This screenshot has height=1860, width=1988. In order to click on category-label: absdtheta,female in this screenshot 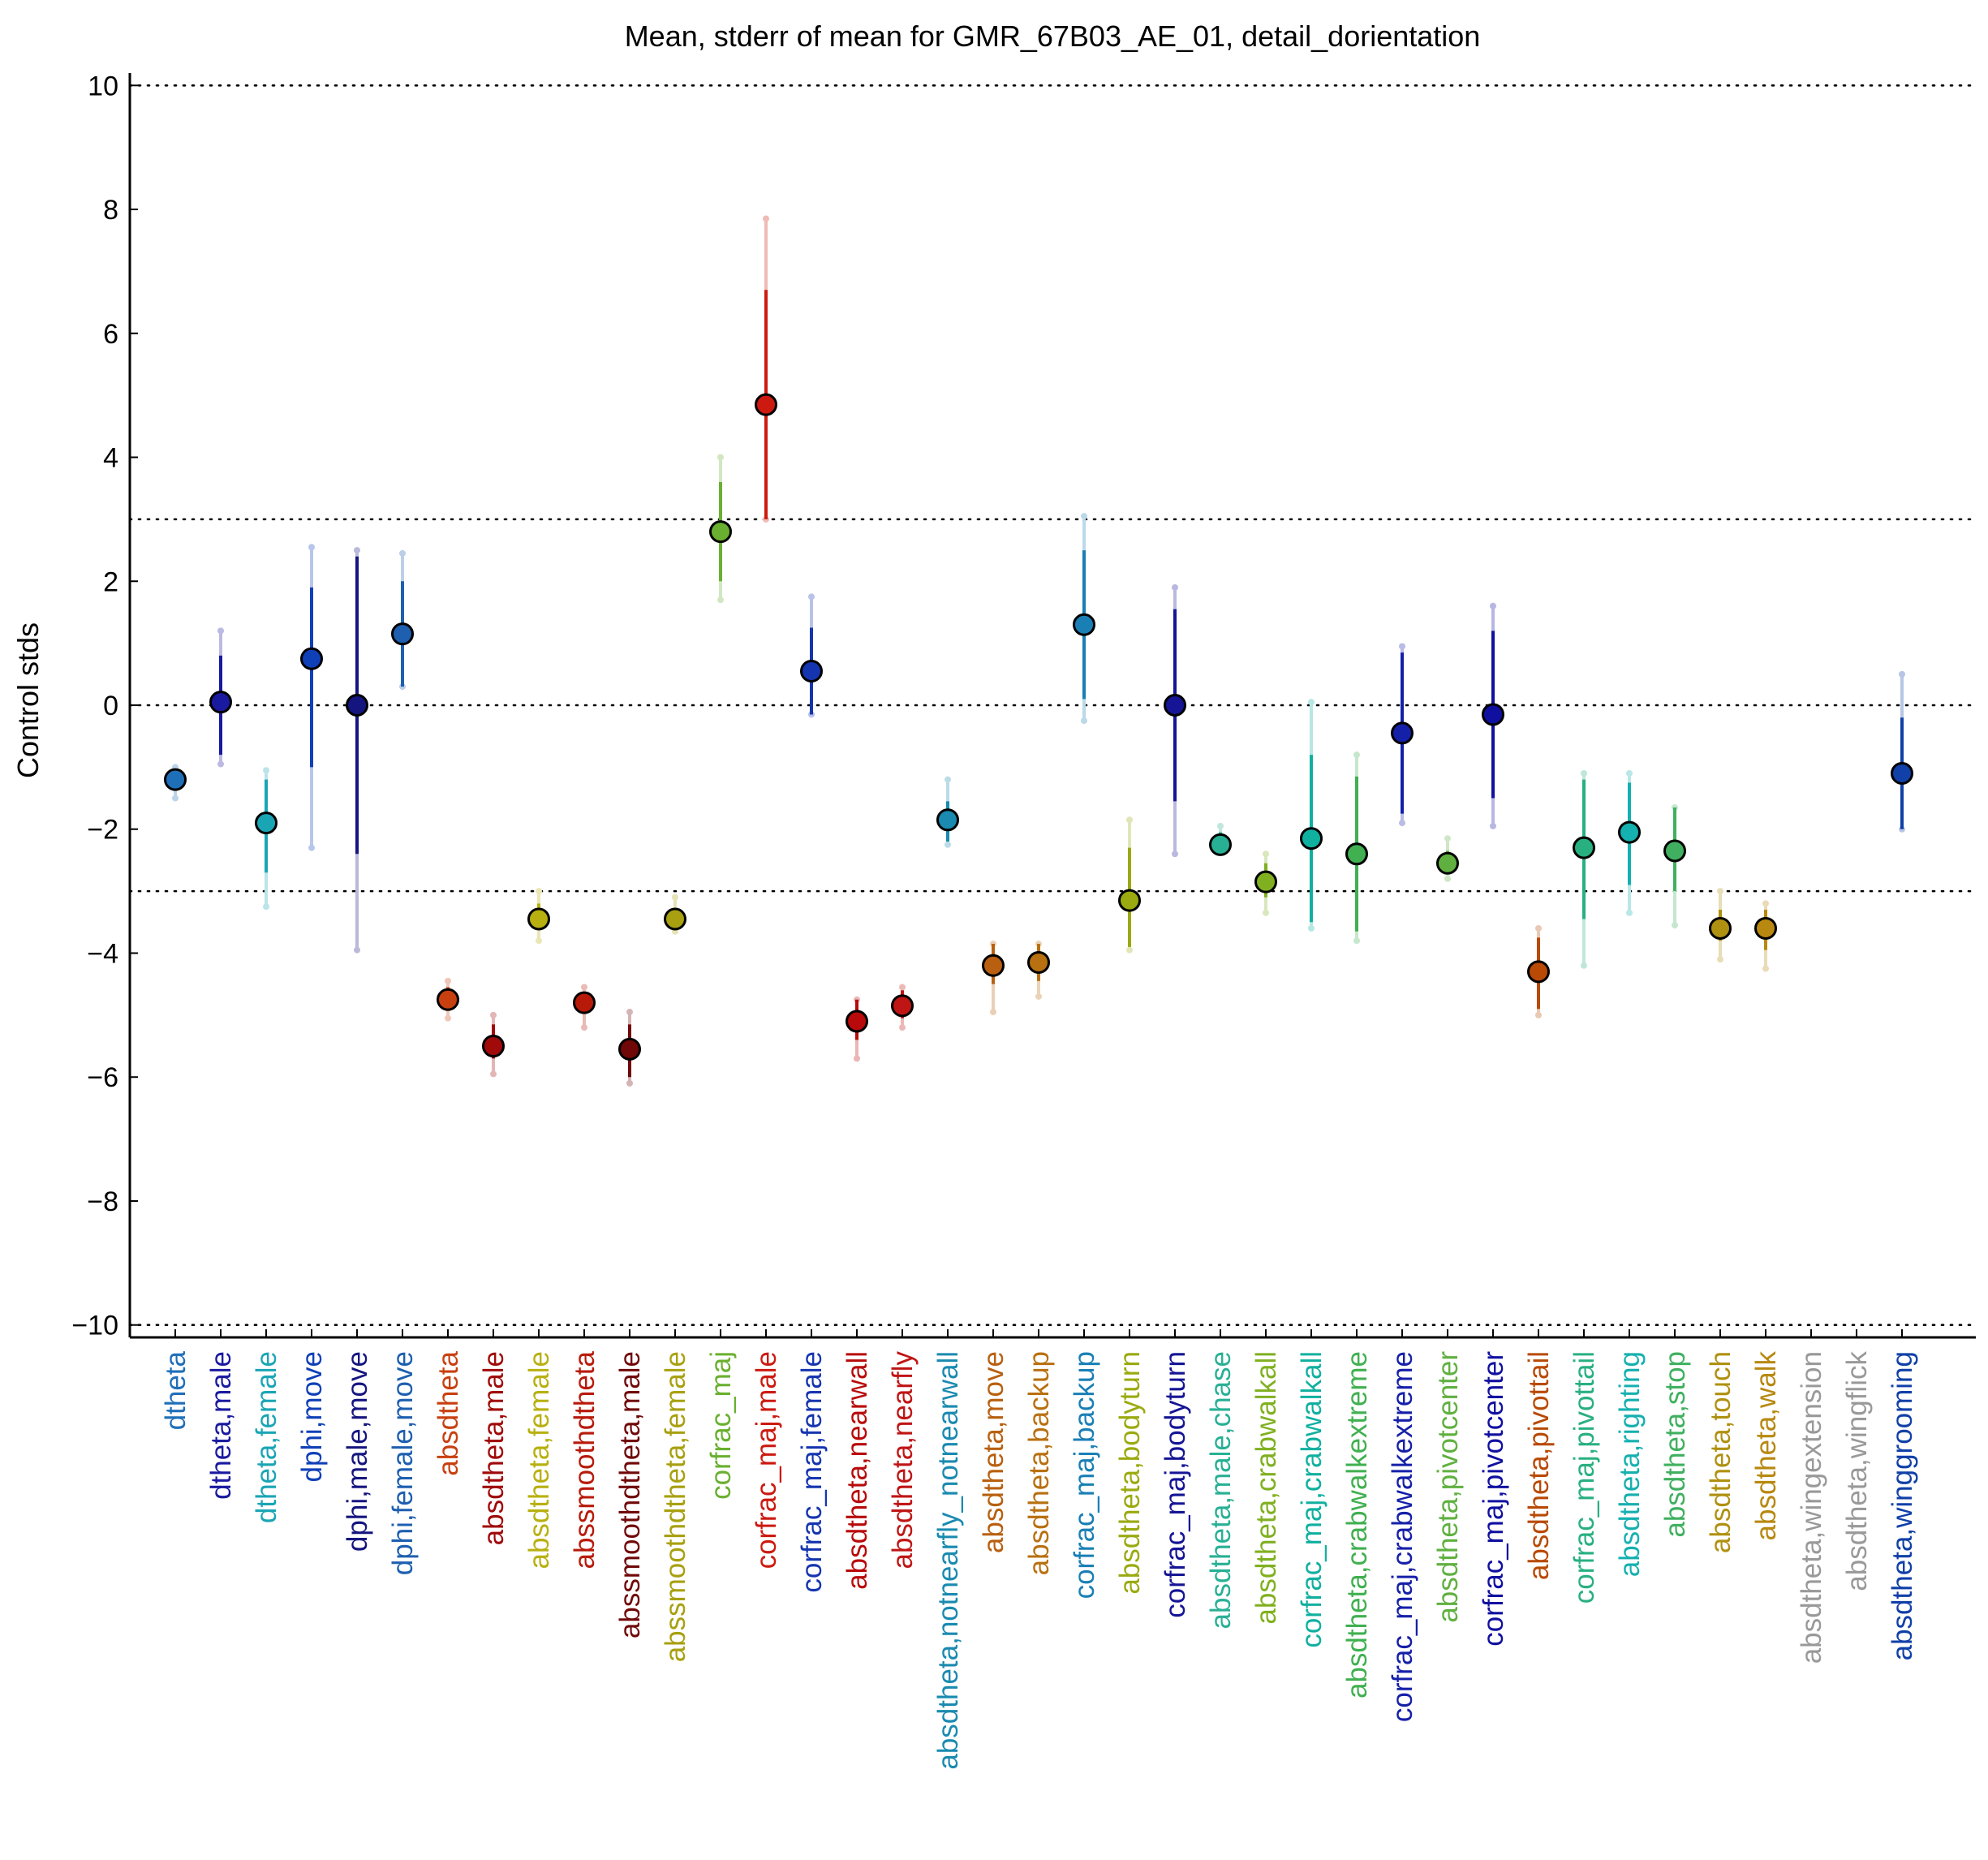, I will do `click(539, 1460)`.